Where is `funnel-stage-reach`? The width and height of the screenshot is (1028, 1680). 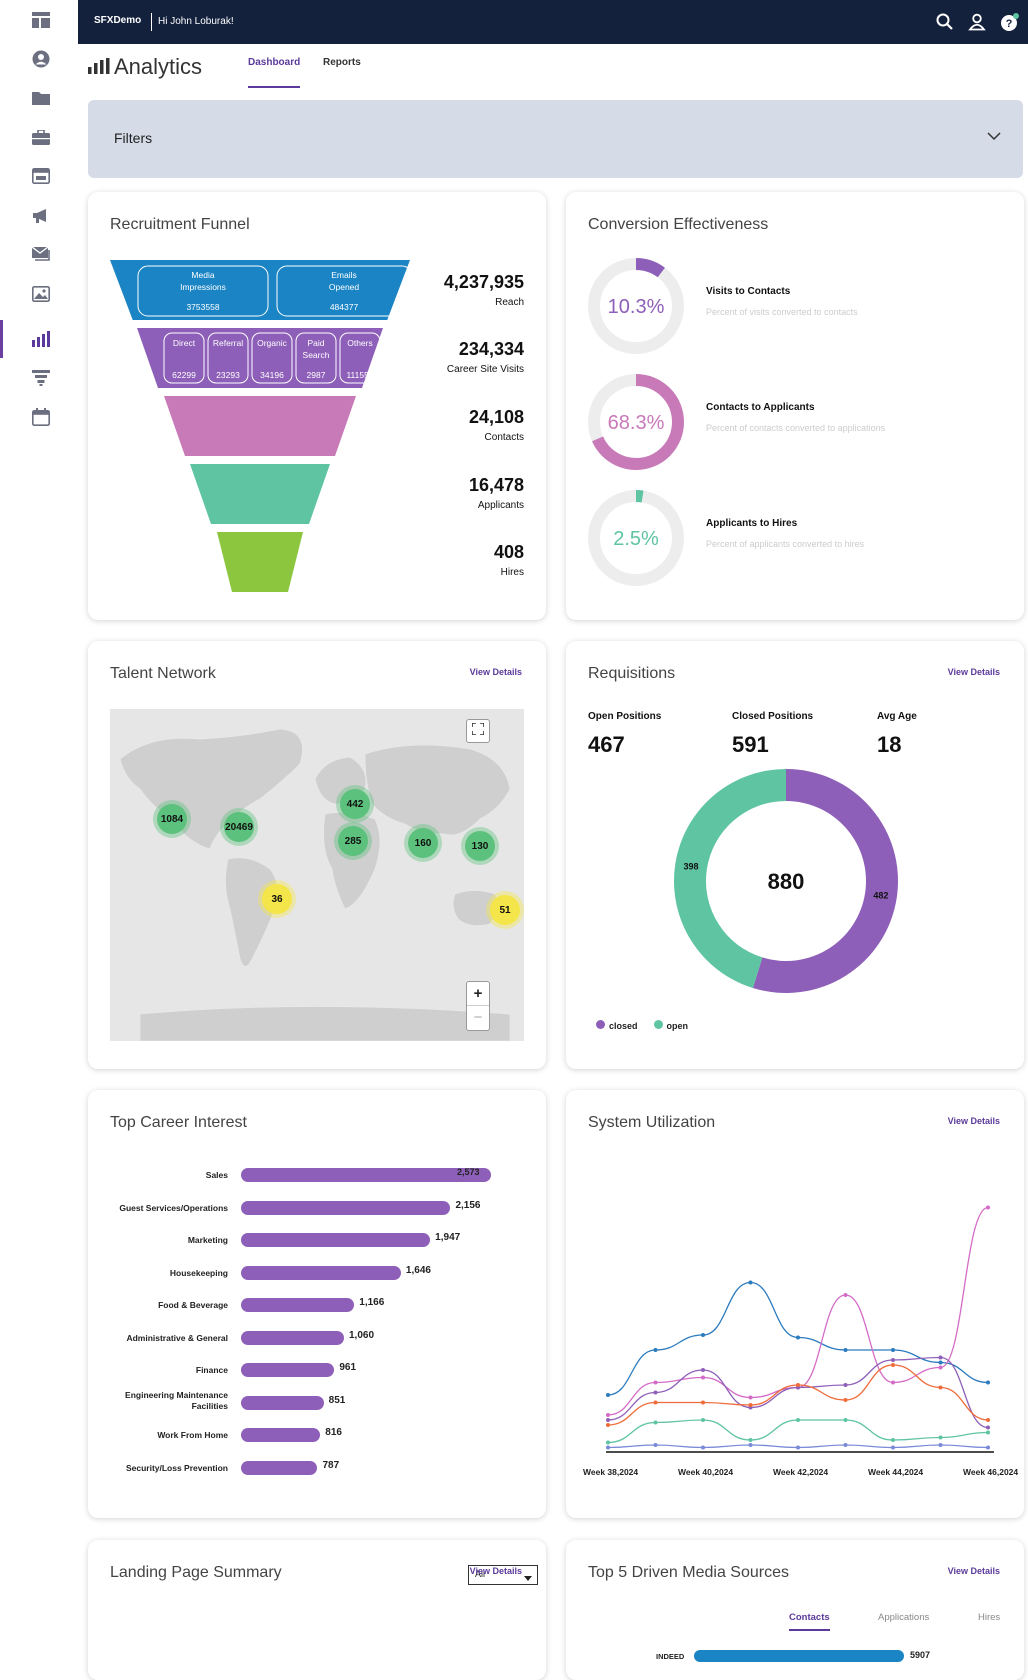
funnel-stage-reach is located at coordinates (260, 290).